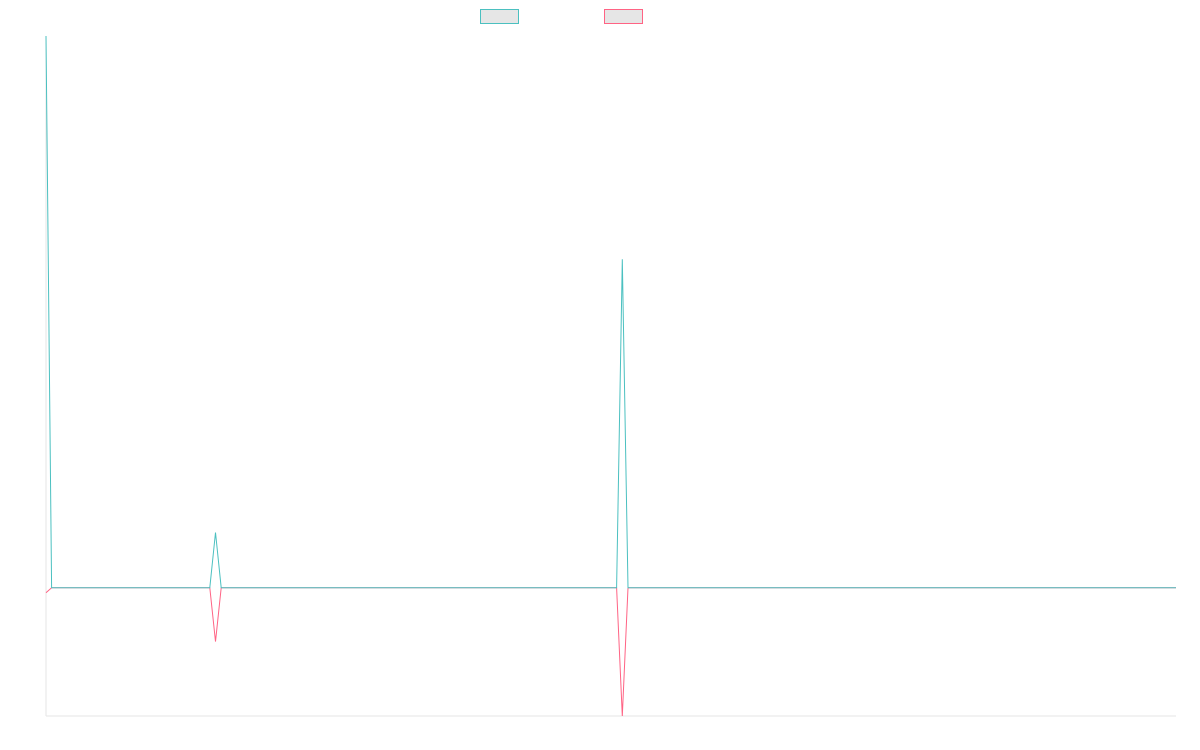 This screenshot has height=750, width=1200. I want to click on legend, so click(600, 17).